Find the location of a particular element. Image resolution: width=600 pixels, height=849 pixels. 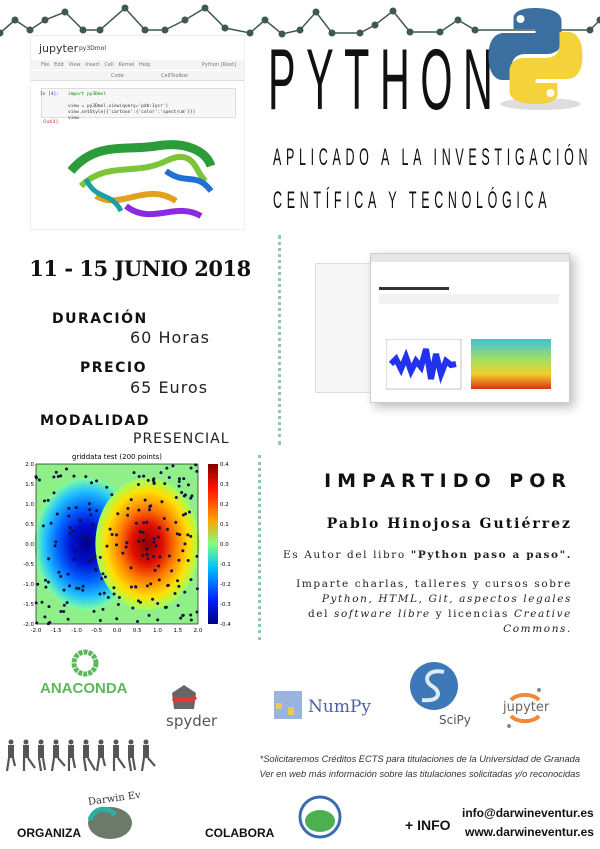

x-tick-label: 0.5 is located at coordinates (137, 631).